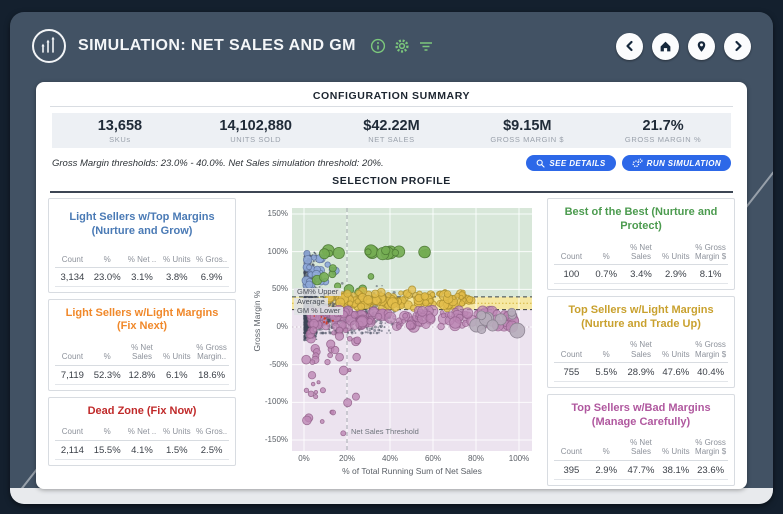 The image size is (783, 514). What do you see at coordinates (412, 471) in the screenshot?
I see `x-axis-title: % of Total Running Sum of Net Sales` at bounding box center [412, 471].